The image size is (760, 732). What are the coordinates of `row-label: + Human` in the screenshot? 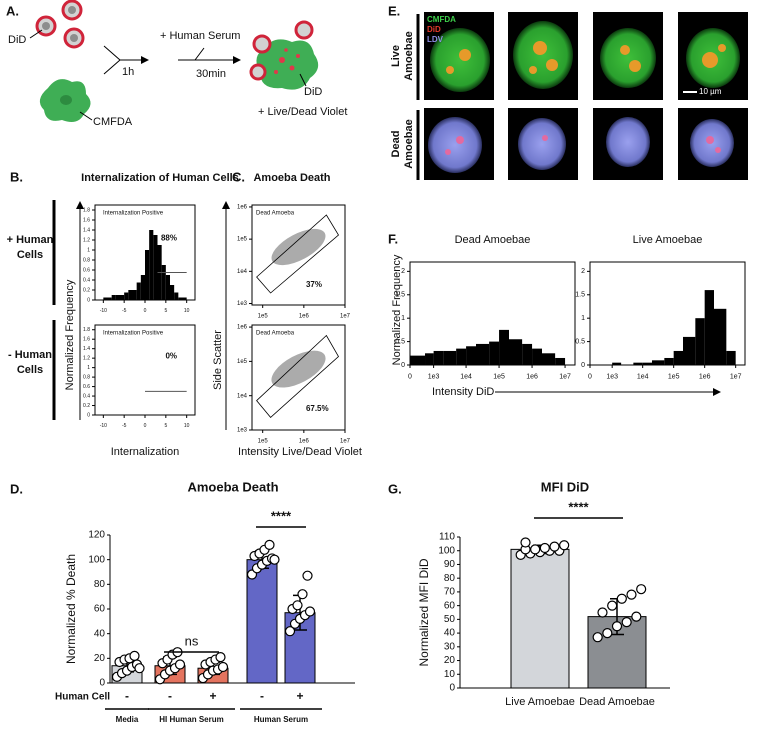 It's located at (30, 240).